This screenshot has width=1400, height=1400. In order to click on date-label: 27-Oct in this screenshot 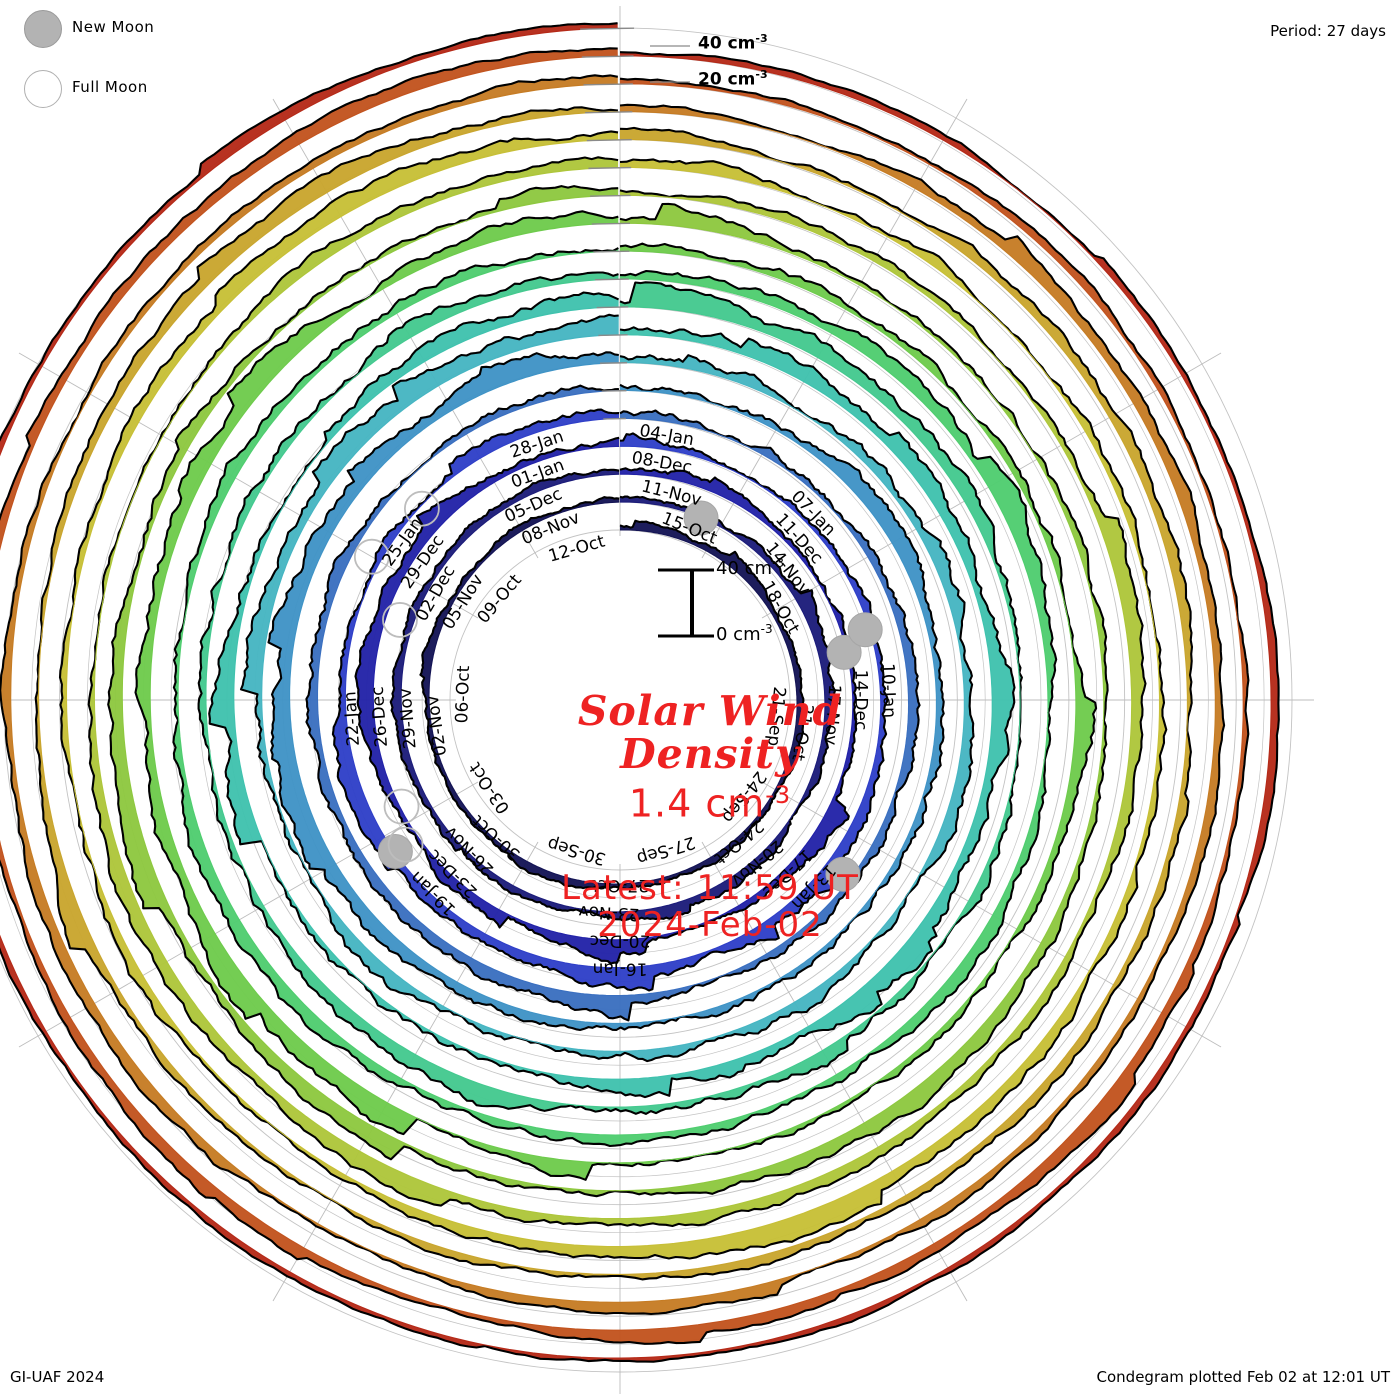, I will do `click(620, 885)`.